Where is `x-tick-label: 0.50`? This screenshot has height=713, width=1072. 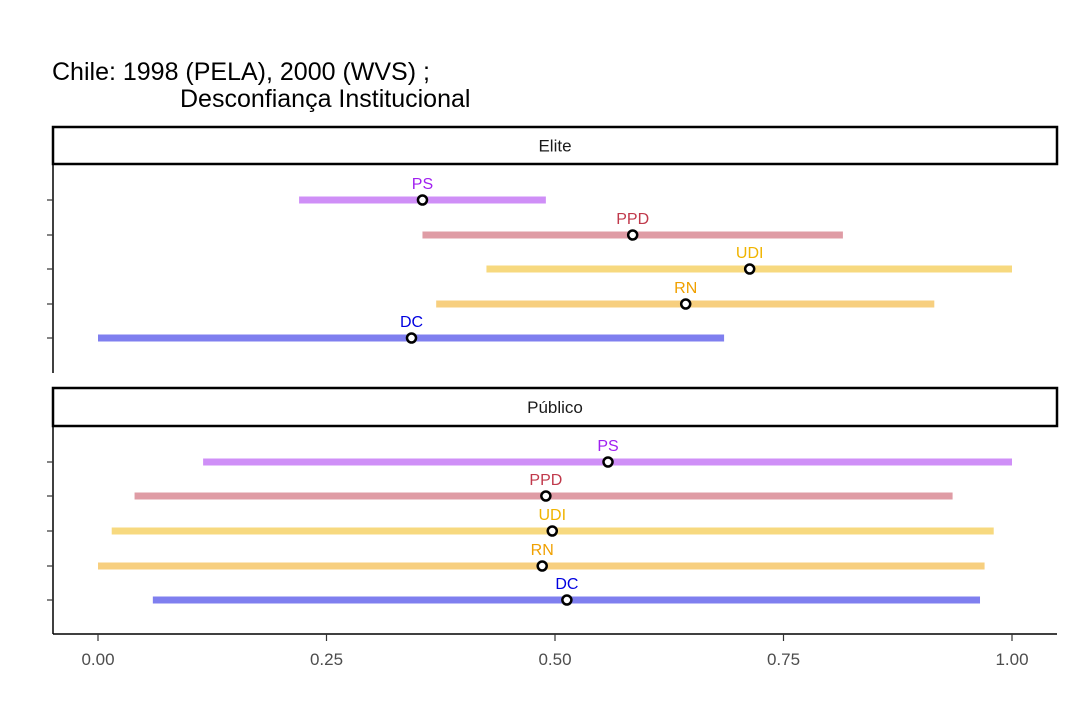 x-tick-label: 0.50 is located at coordinates (554, 659).